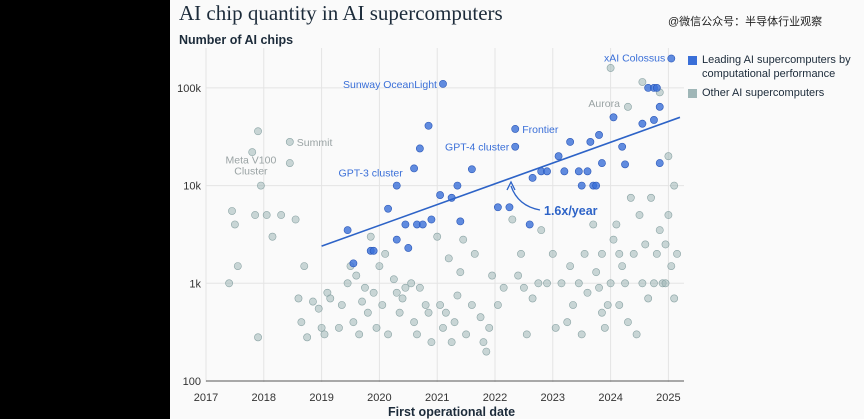 The image size is (864, 419). Describe the element at coordinates (610, 398) in the screenshot. I see `x-tick-label: 2024` at that location.